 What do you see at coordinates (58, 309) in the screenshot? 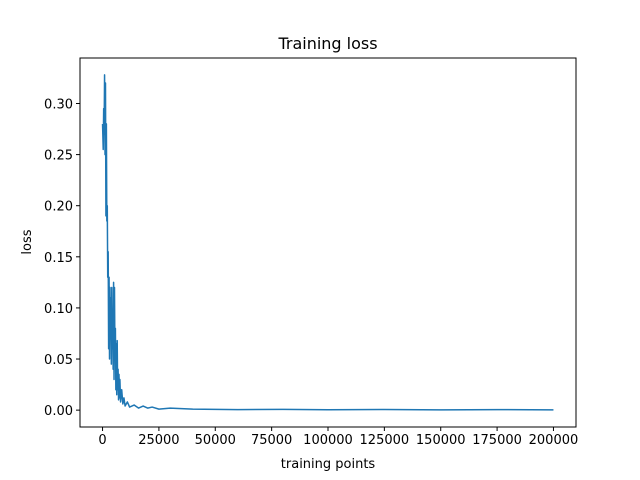
I see `y-tick-label: 0.10` at bounding box center [58, 309].